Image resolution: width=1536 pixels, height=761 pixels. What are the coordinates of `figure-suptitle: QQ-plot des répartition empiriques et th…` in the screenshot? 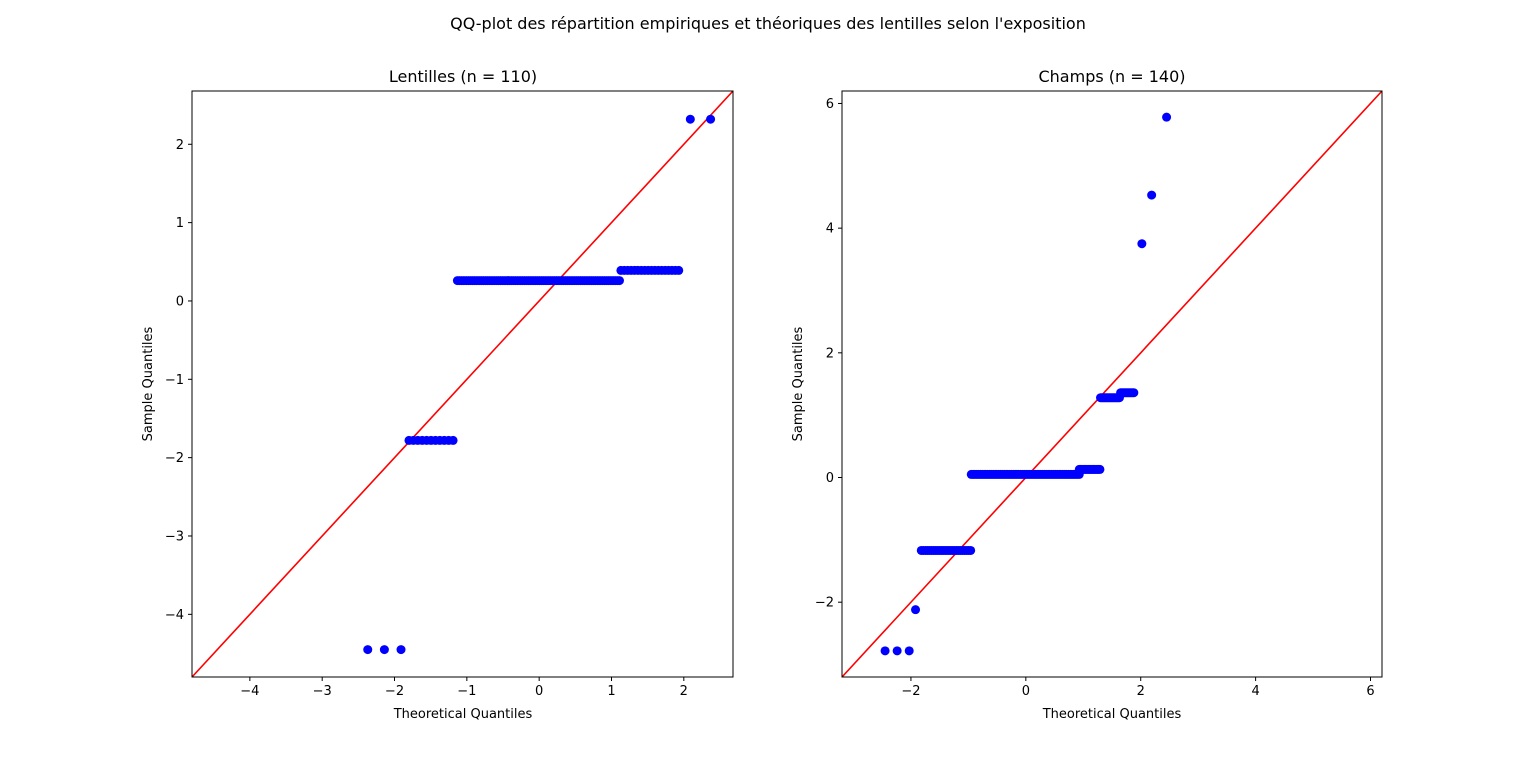 It's located at (768, 23).